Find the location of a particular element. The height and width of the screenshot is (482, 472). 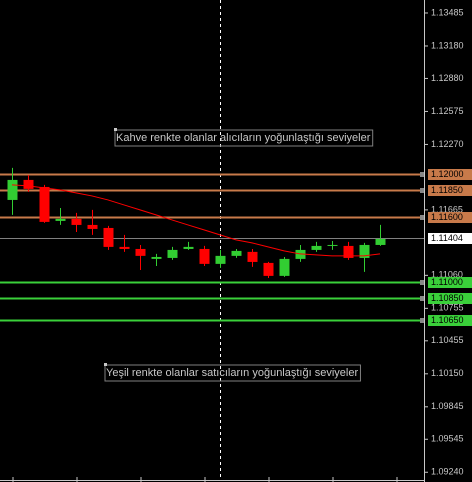

y-tick-label: 1.09545 is located at coordinates (447, 439).